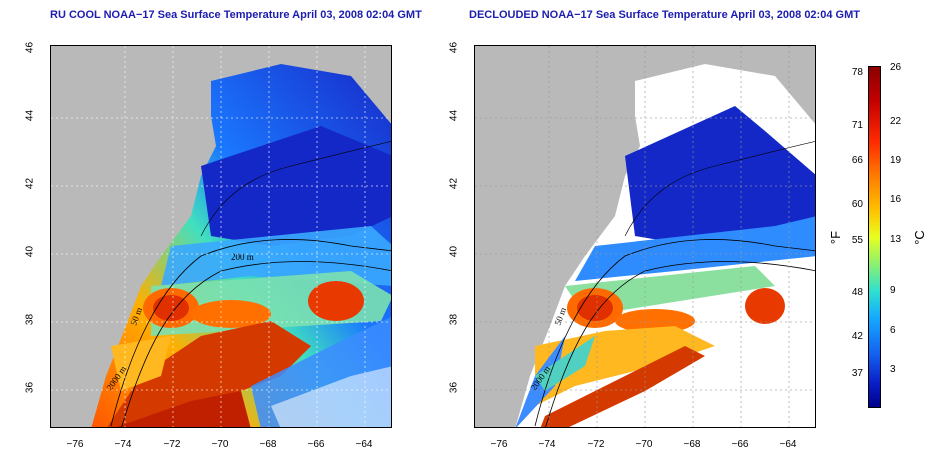 The image size is (950, 475). What do you see at coordinates (893, 330) in the screenshot?
I see `colorbar-c-tick: 6` at bounding box center [893, 330].